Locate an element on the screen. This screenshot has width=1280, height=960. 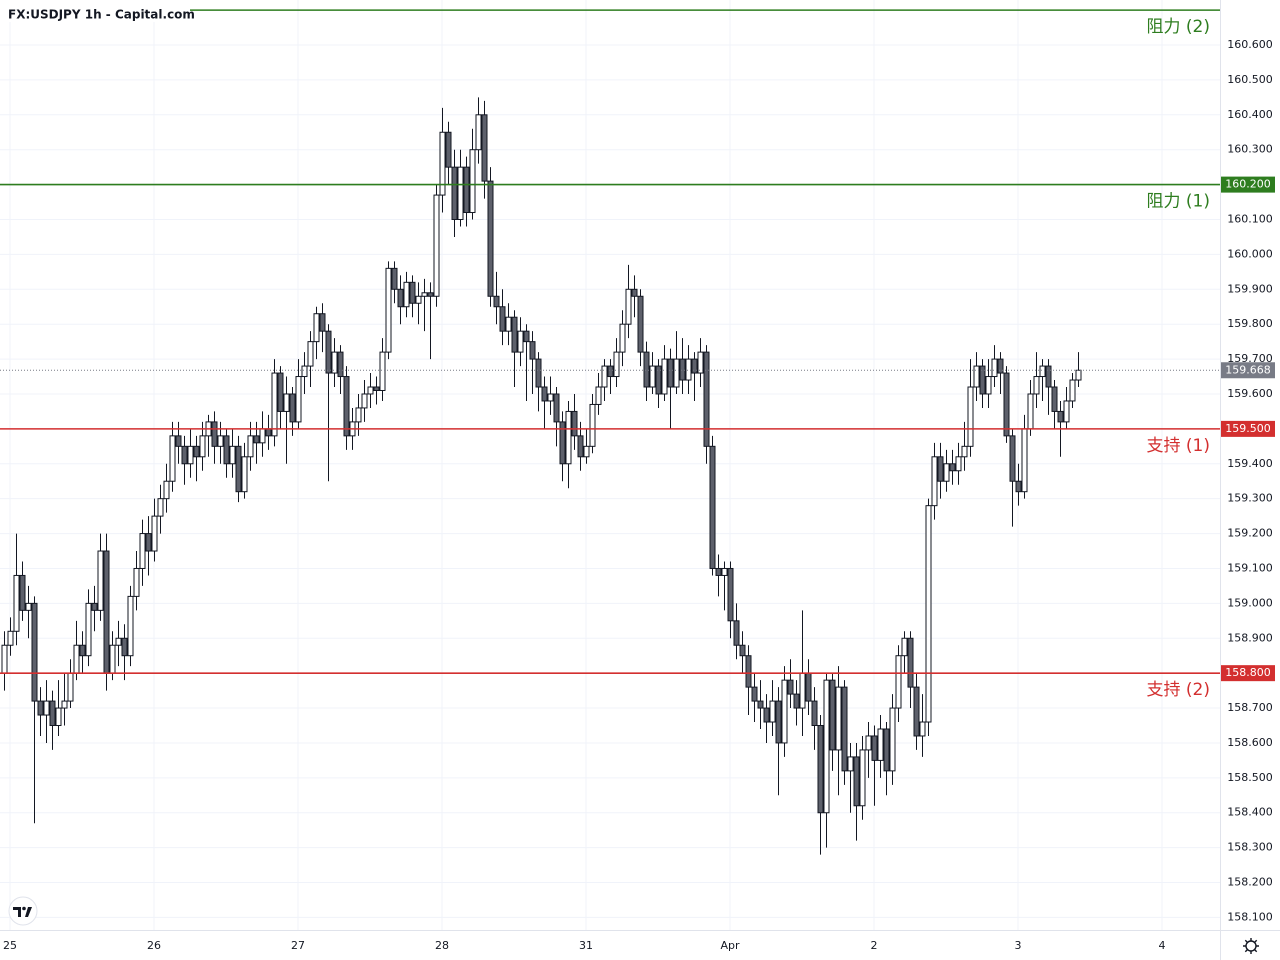
level-tag is located at coordinates (1248, 673).